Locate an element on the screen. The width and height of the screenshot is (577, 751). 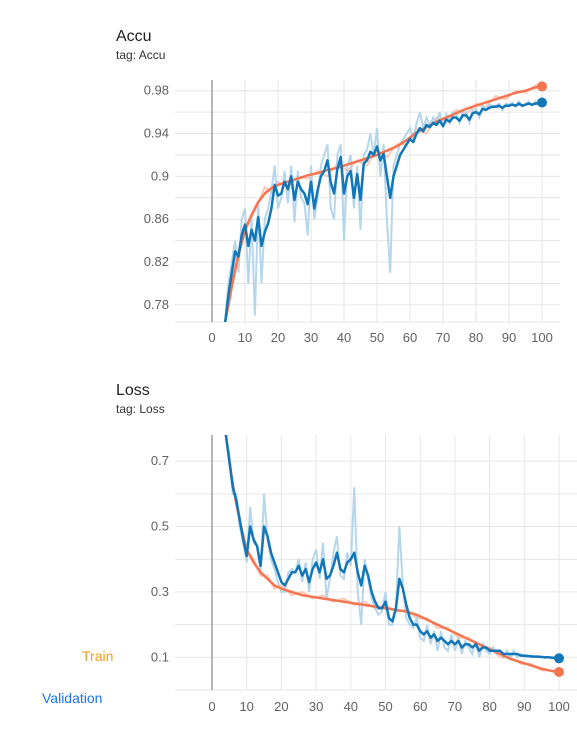
accu-train-end-marker is located at coordinates (542, 86).